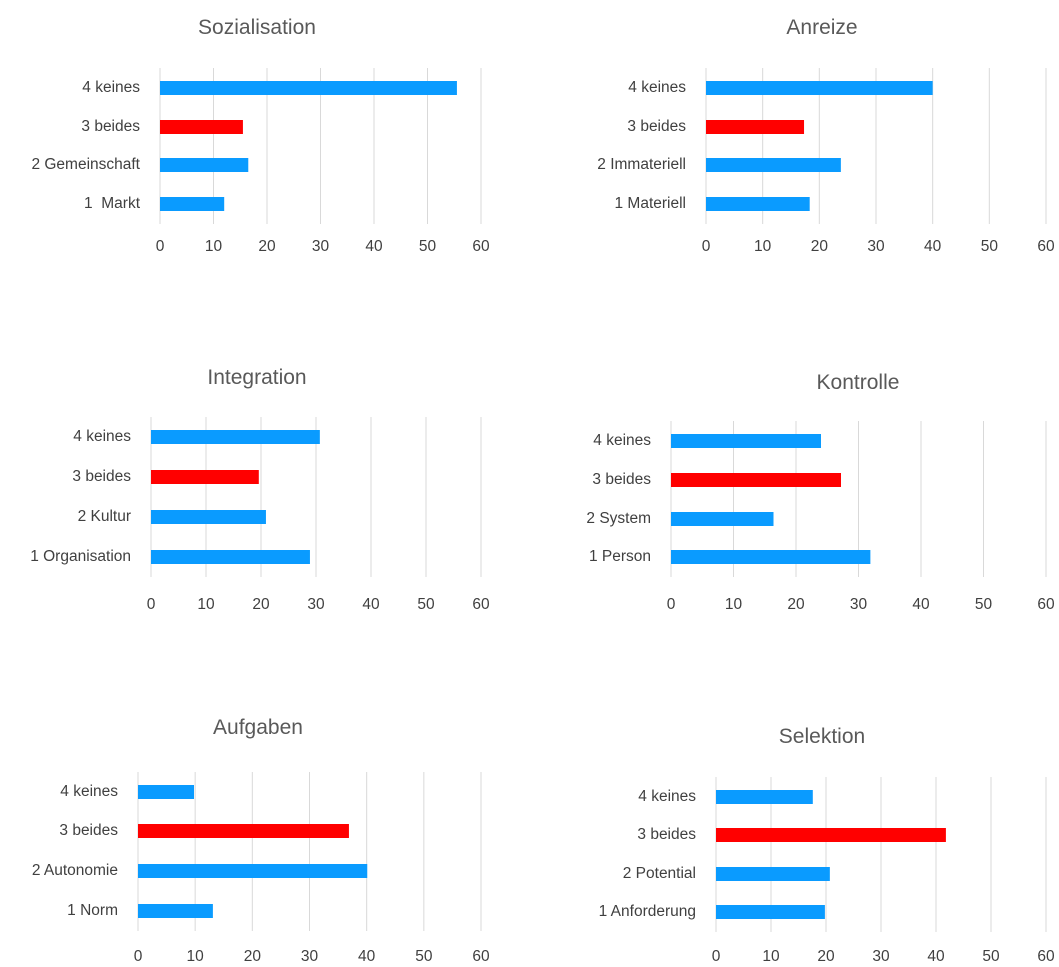 This screenshot has width=1059, height=967. Describe the element at coordinates (75, 870) in the screenshot. I see `category-label: 2 Autonomie` at that location.